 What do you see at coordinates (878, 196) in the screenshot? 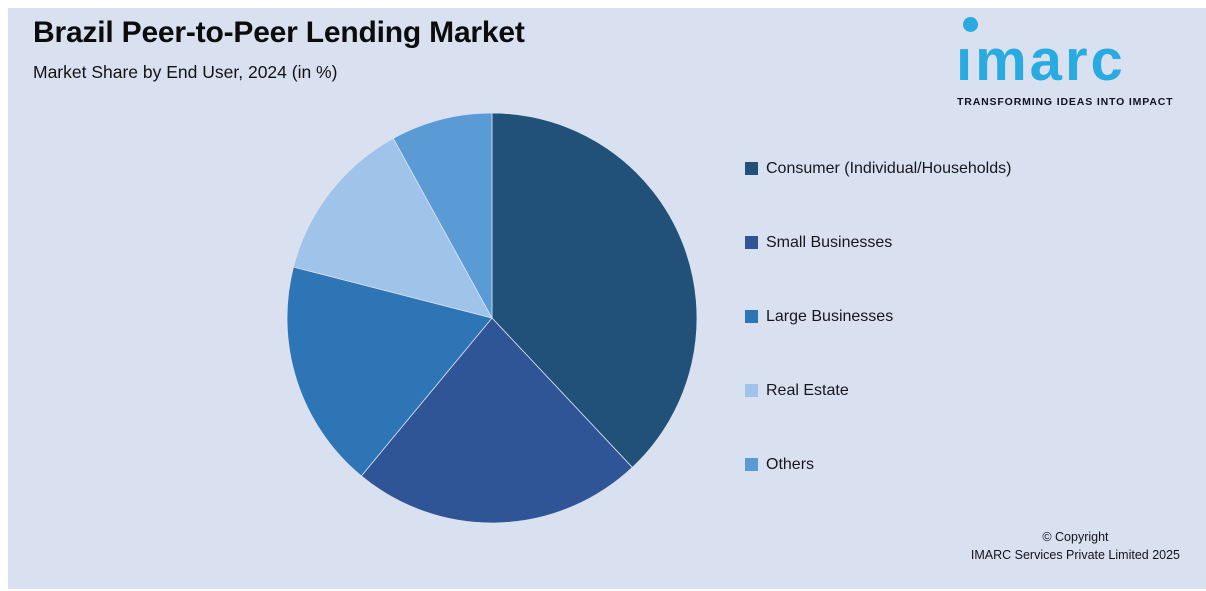
I see `legend-item: Consumer (Individual/Households)` at bounding box center [878, 196].